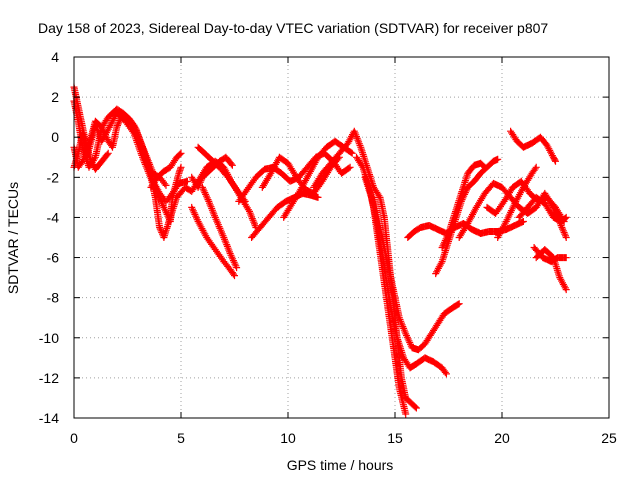  What do you see at coordinates (13, 238) in the screenshot?
I see `y-axis-title: SDTVAR / TECUs` at bounding box center [13, 238].